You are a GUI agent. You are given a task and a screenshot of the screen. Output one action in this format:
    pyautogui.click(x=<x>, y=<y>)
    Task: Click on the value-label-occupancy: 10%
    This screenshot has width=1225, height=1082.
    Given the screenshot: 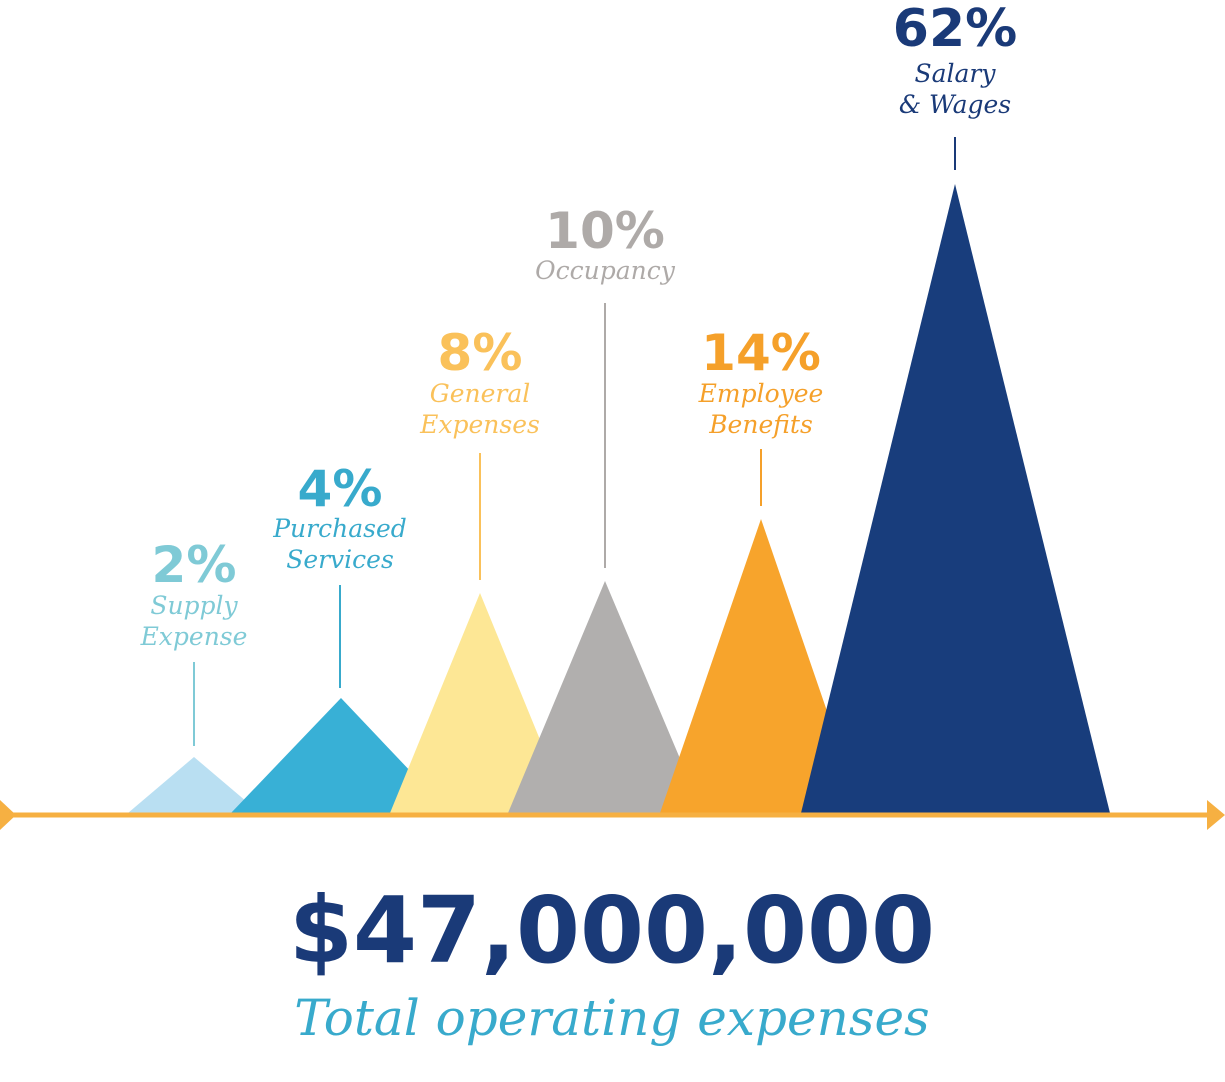 What is the action you would take?
    pyautogui.click(x=605, y=231)
    